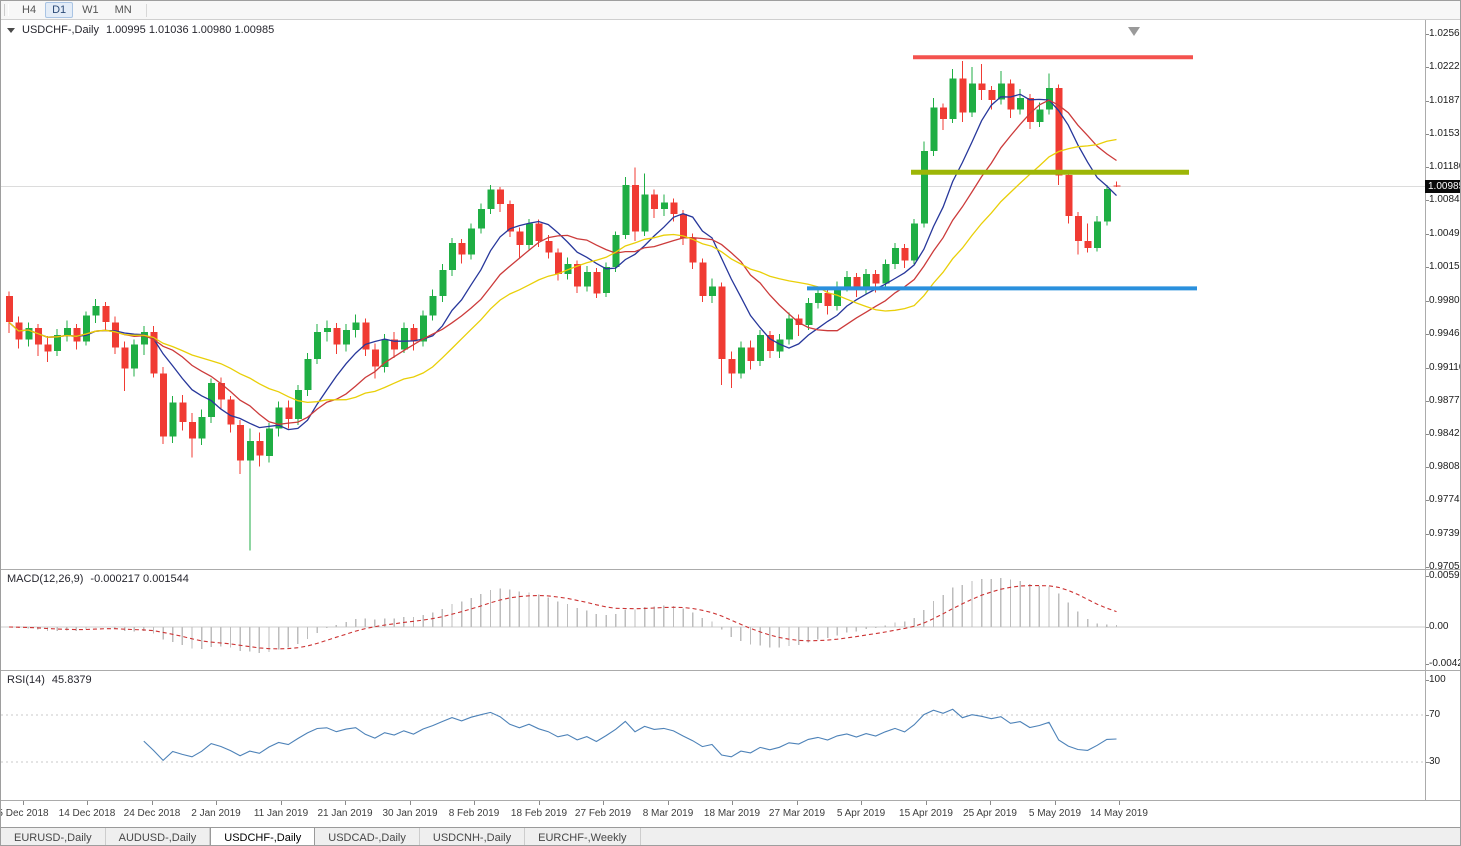  What do you see at coordinates (797, 813) in the screenshot?
I see `date-label: 27 Mar 2019` at bounding box center [797, 813].